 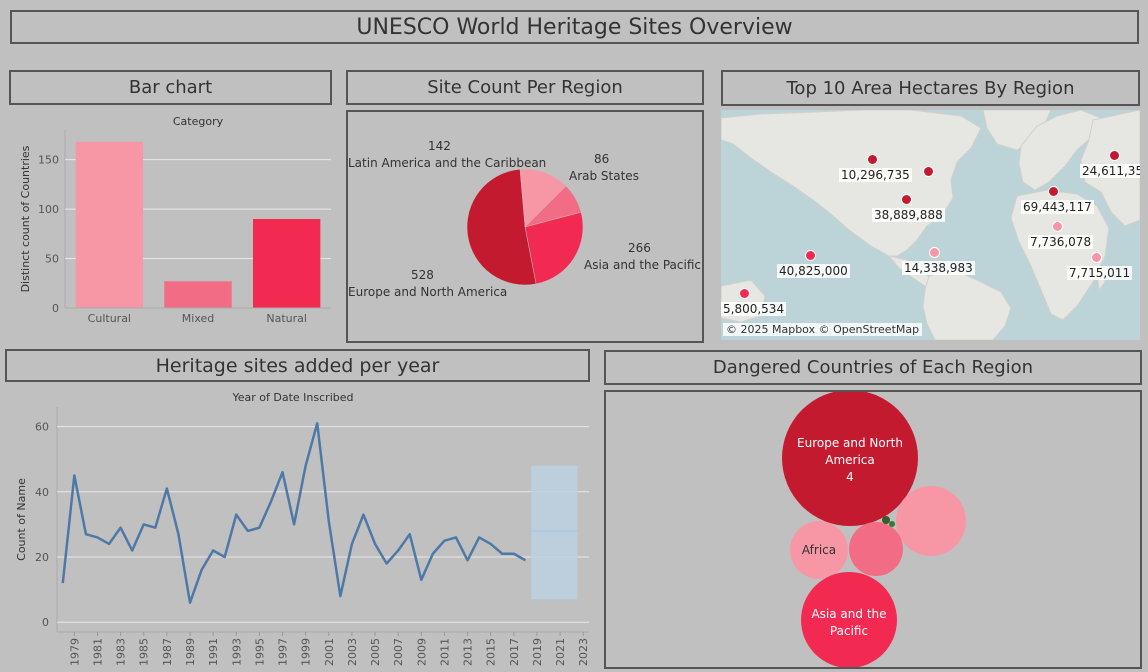 What do you see at coordinates (642, 265) in the screenshot?
I see `pie-label-asia-name: Asia and the Pacific` at bounding box center [642, 265].